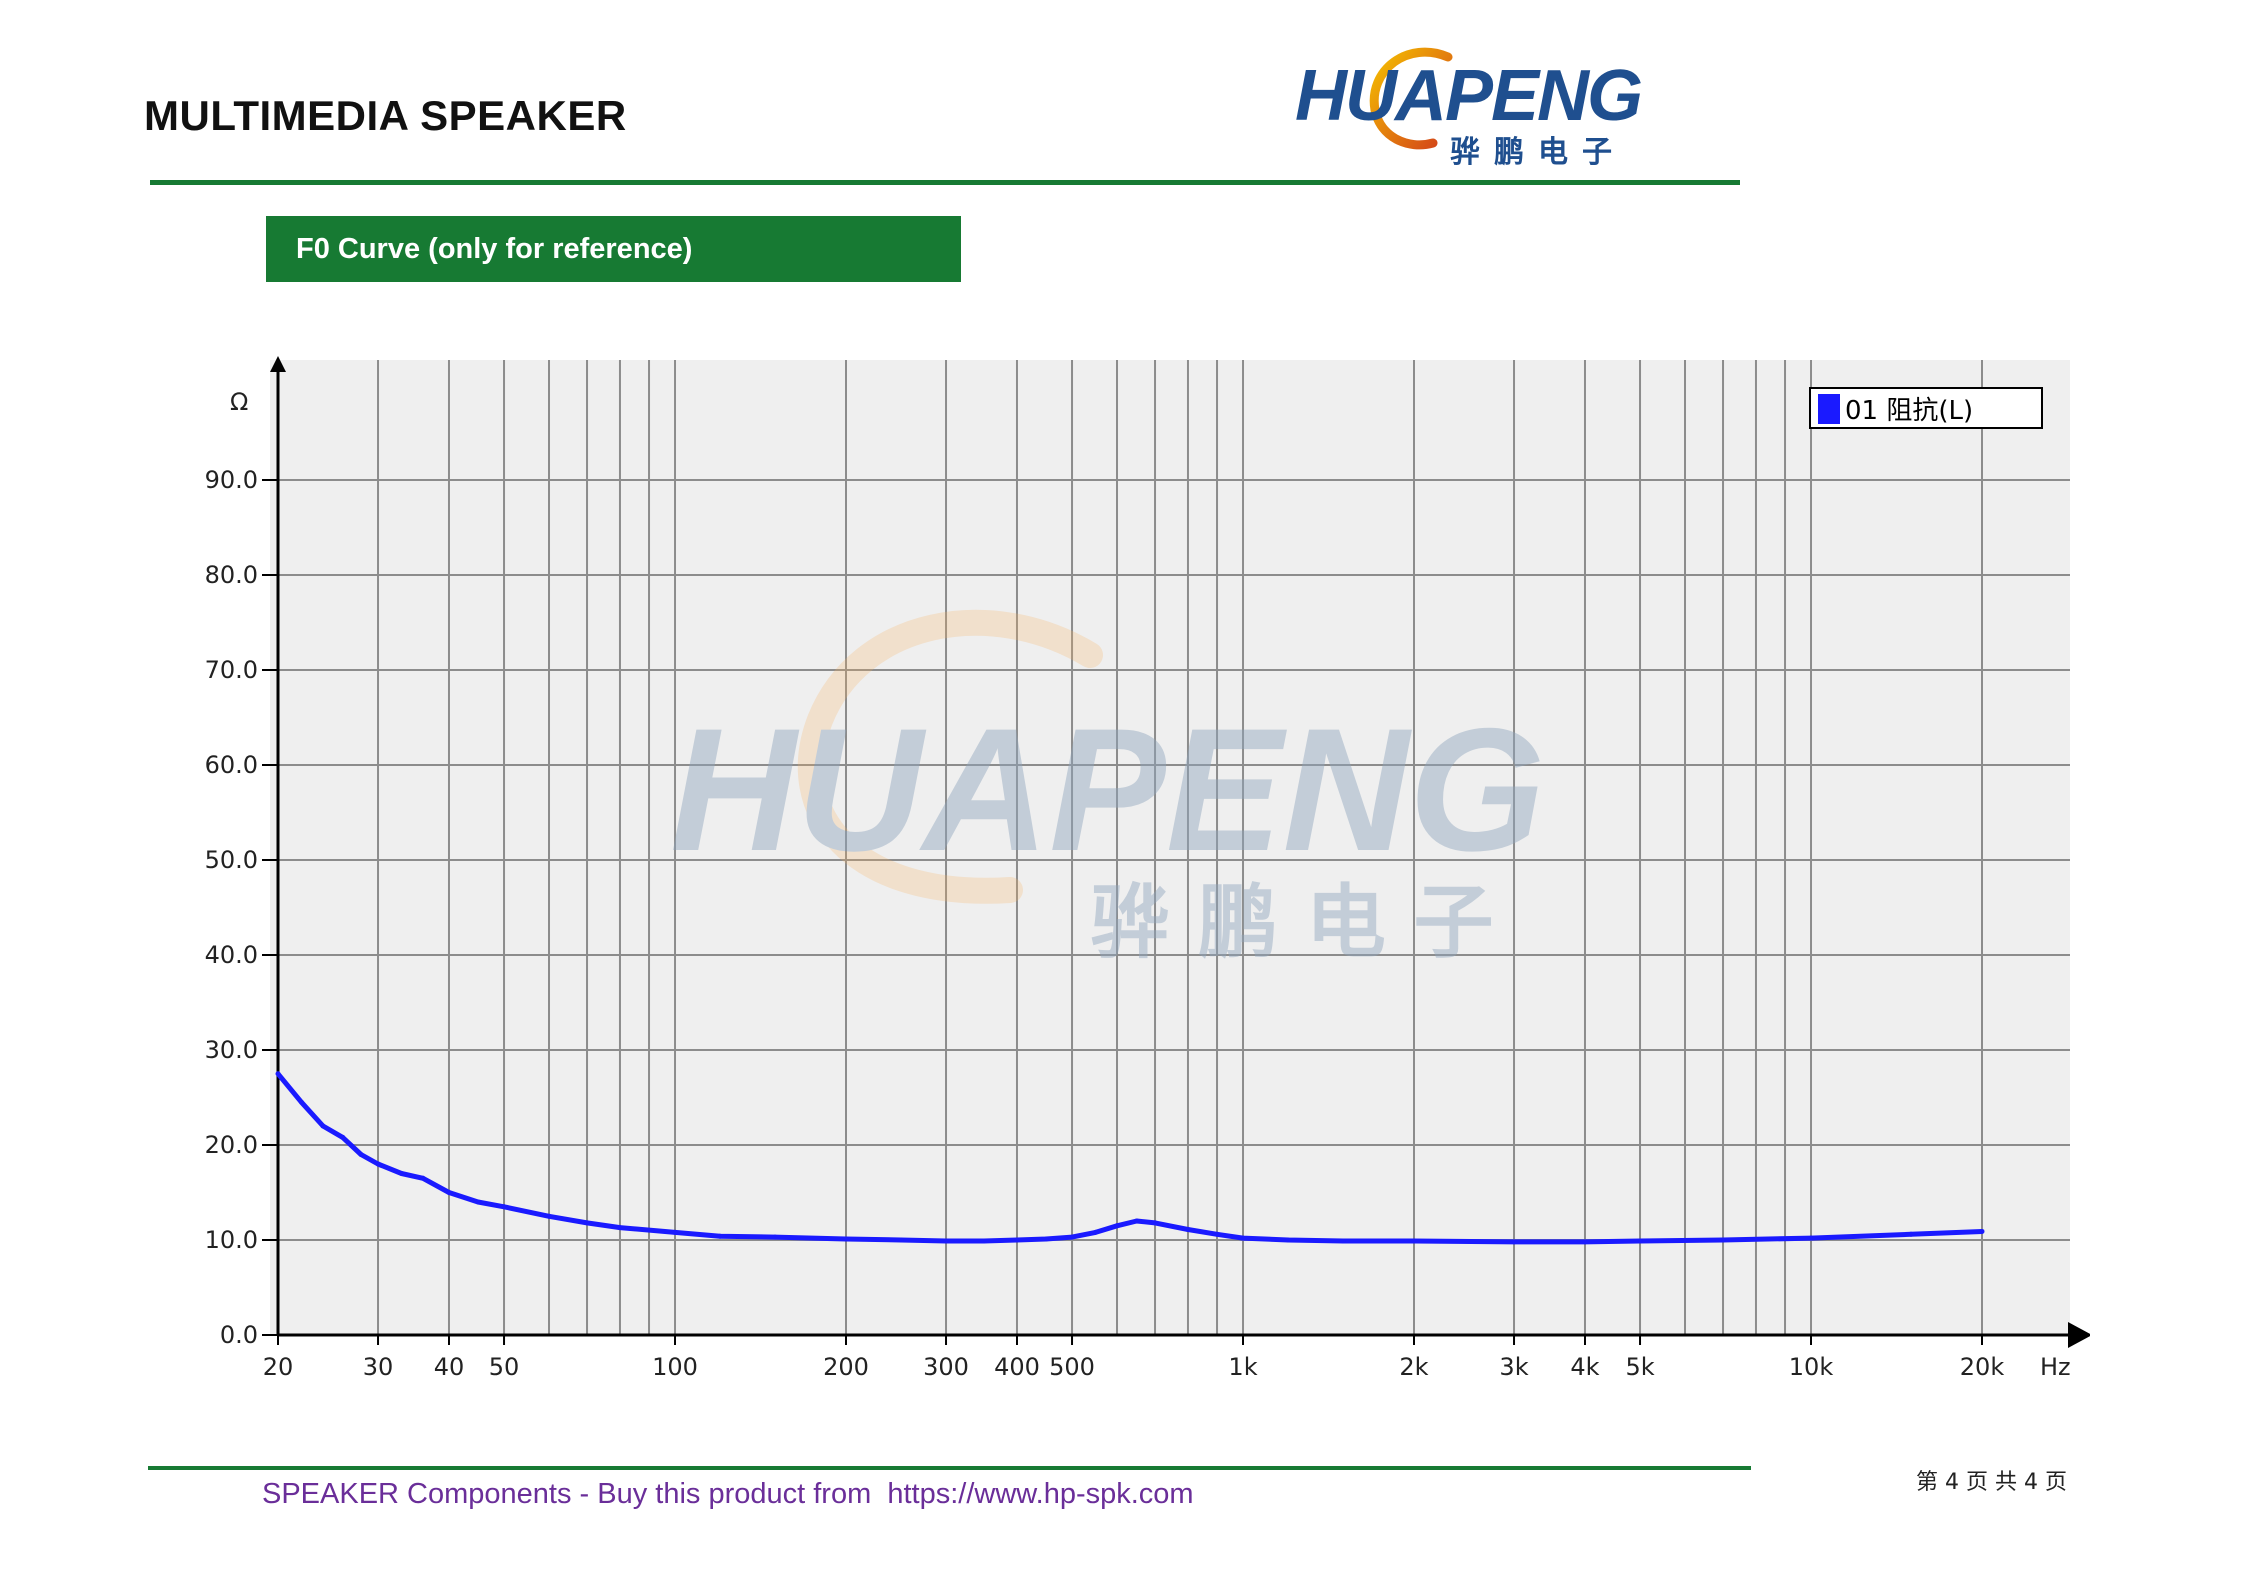 This screenshot has width=2245, height=1587. Describe the element at coordinates (231, 860) in the screenshot. I see `y-tick-label: 50.0` at that location.